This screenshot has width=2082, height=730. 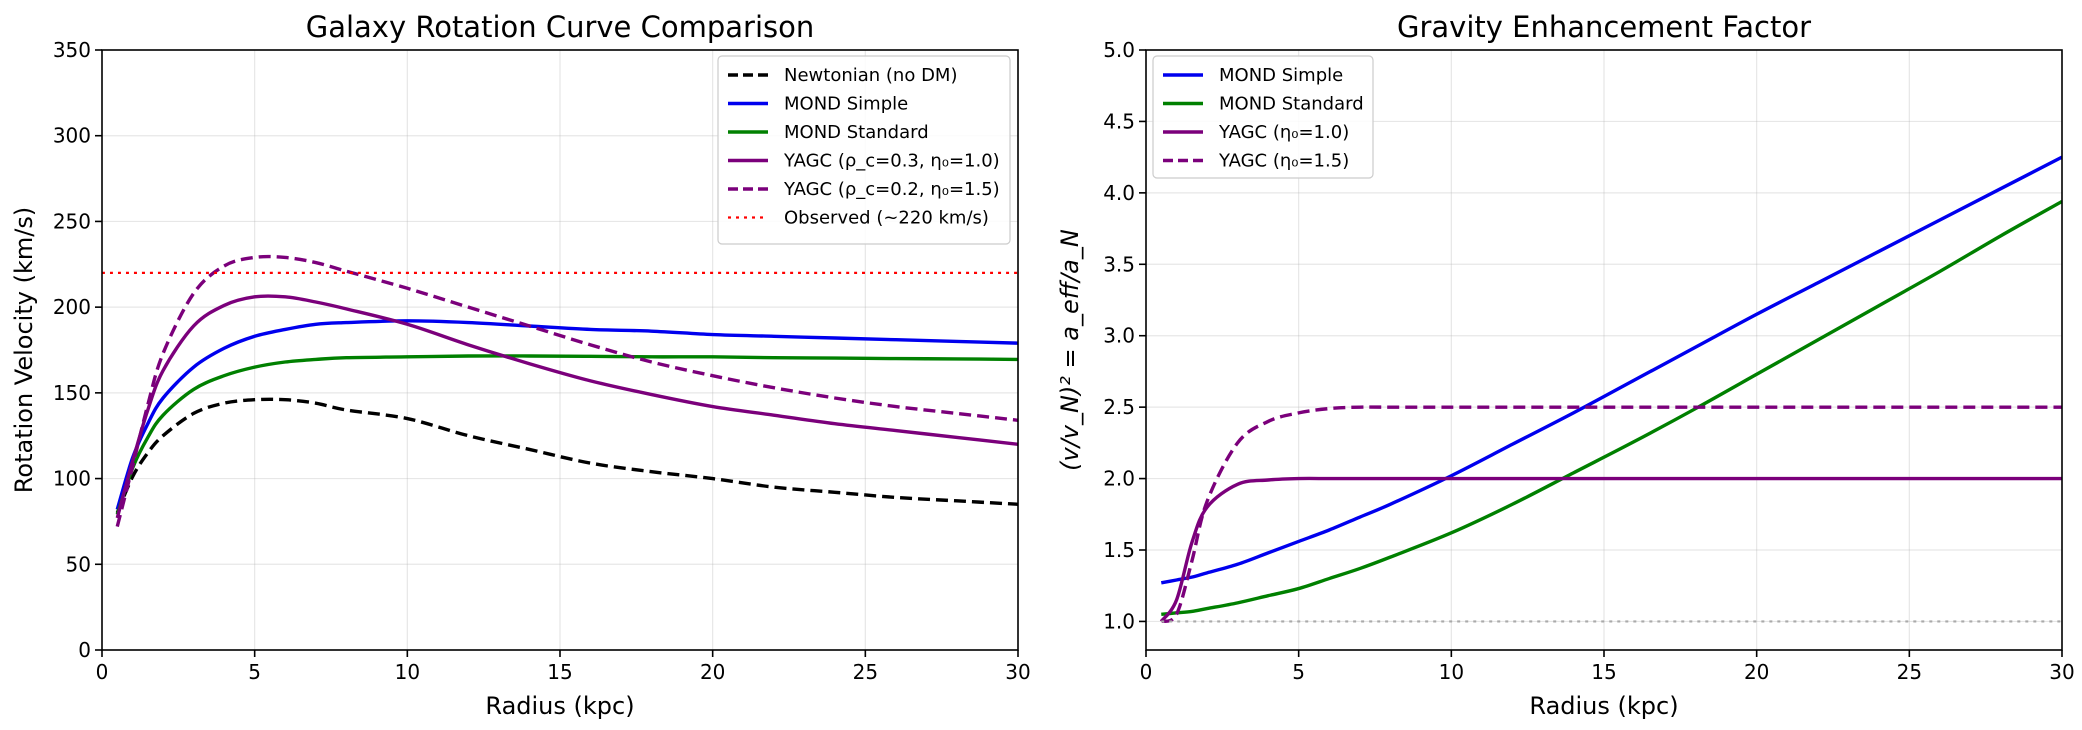 What do you see at coordinates (1119, 50) in the screenshot?
I see `y-tick-label: 5.0` at bounding box center [1119, 50].